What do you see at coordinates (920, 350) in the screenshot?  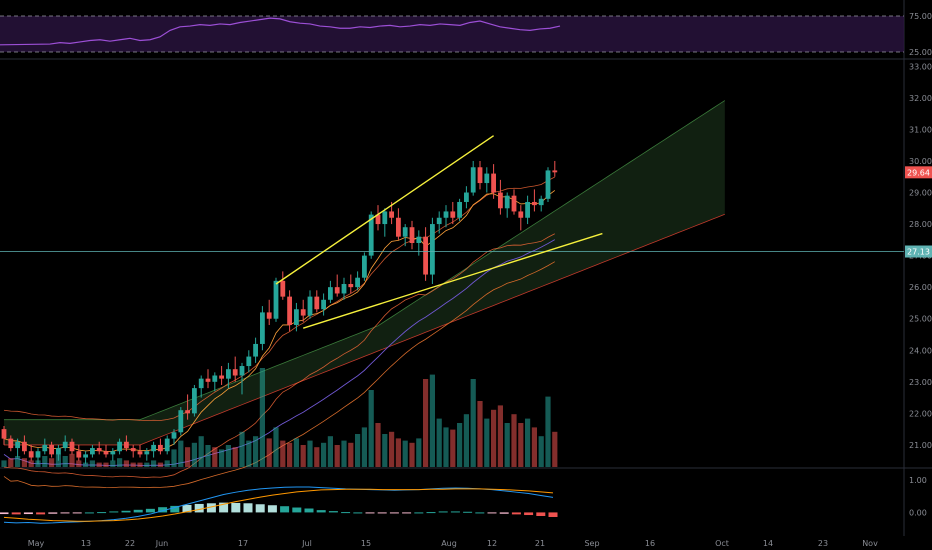 I see `price-tick-label: 24.00` at bounding box center [920, 350].